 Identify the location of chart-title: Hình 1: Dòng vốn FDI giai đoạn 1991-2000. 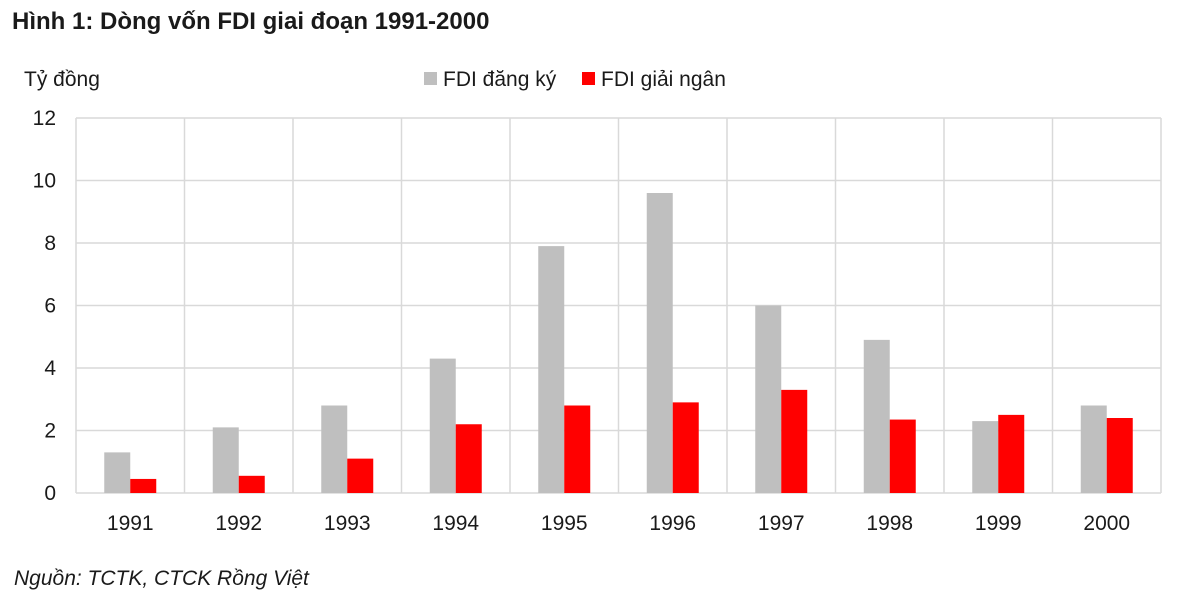
(251, 21).